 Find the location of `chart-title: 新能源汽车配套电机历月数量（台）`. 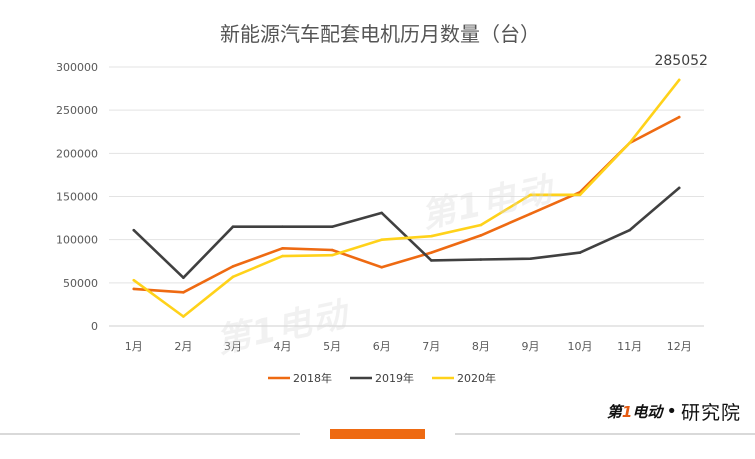

chart-title: 新能源汽车配套电机历月数量（台） is located at coordinates (380, 34).